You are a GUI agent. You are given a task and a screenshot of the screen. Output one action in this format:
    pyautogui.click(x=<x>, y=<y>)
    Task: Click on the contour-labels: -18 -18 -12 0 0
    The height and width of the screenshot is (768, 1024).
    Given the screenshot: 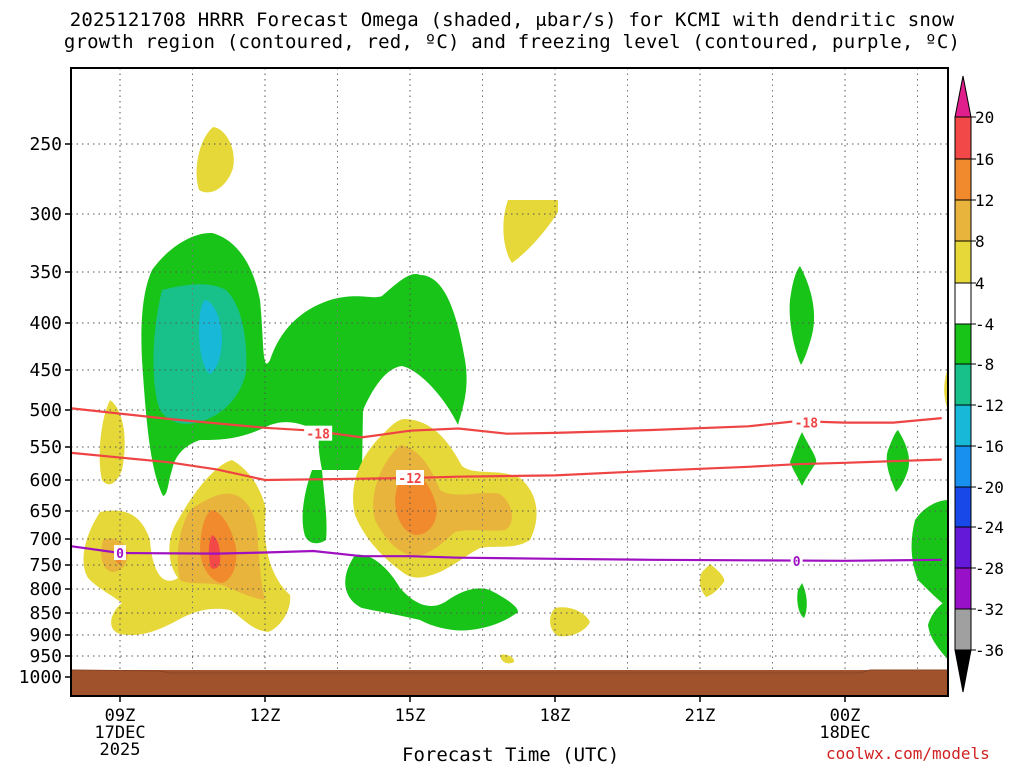 What is the action you would take?
    pyautogui.click(x=467, y=492)
    